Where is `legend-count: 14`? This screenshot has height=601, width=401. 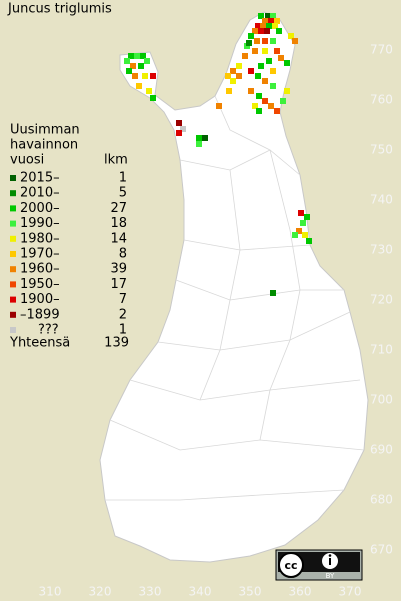
legend-count: 14 is located at coordinates (118, 238).